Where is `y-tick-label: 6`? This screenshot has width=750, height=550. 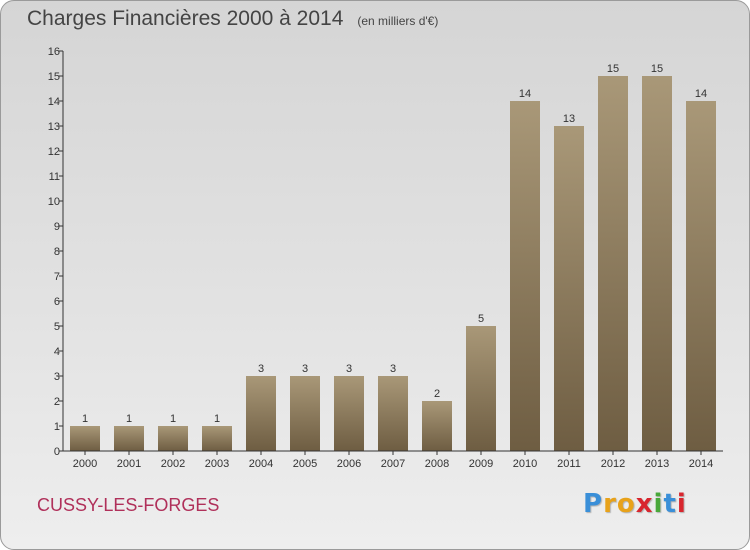 y-tick-label: 6 is located at coordinates (57, 302).